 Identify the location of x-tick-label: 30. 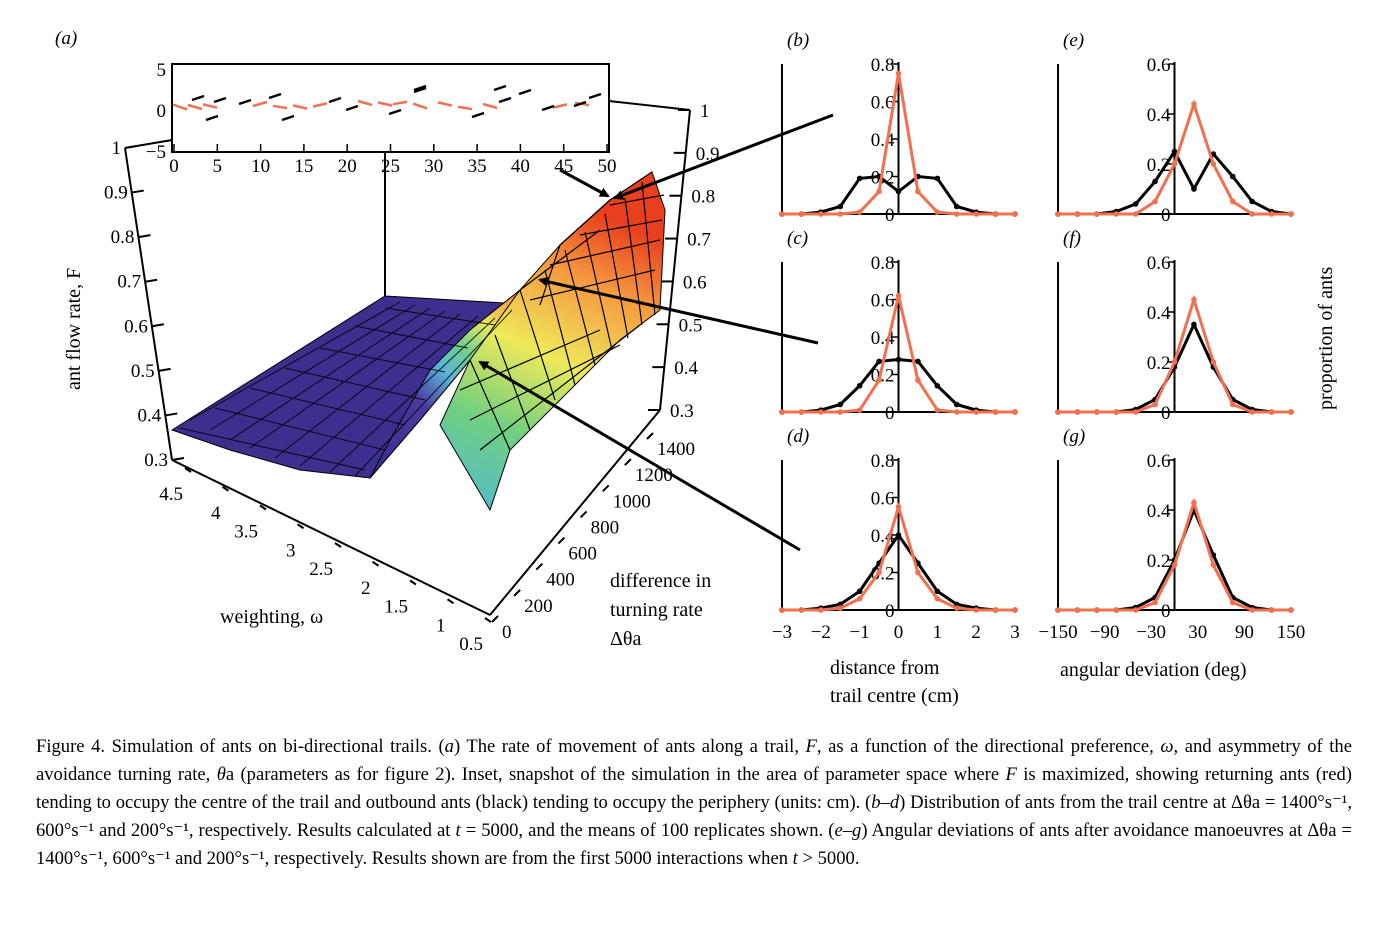
(1197, 632).